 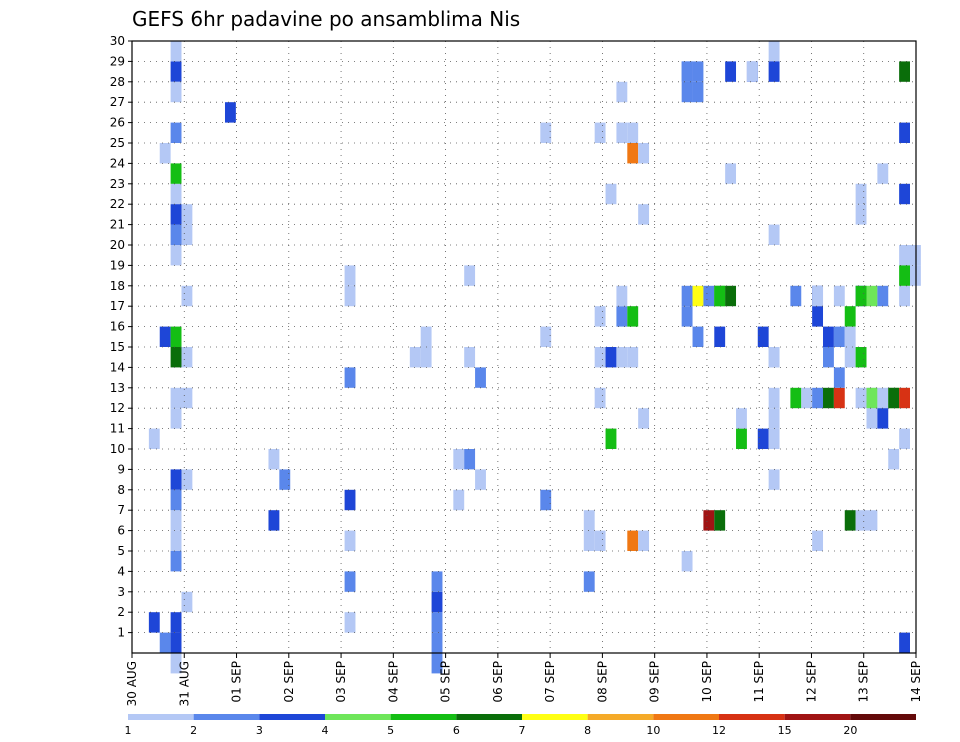 I want to click on colorbar-label: 5, so click(x=390, y=730).